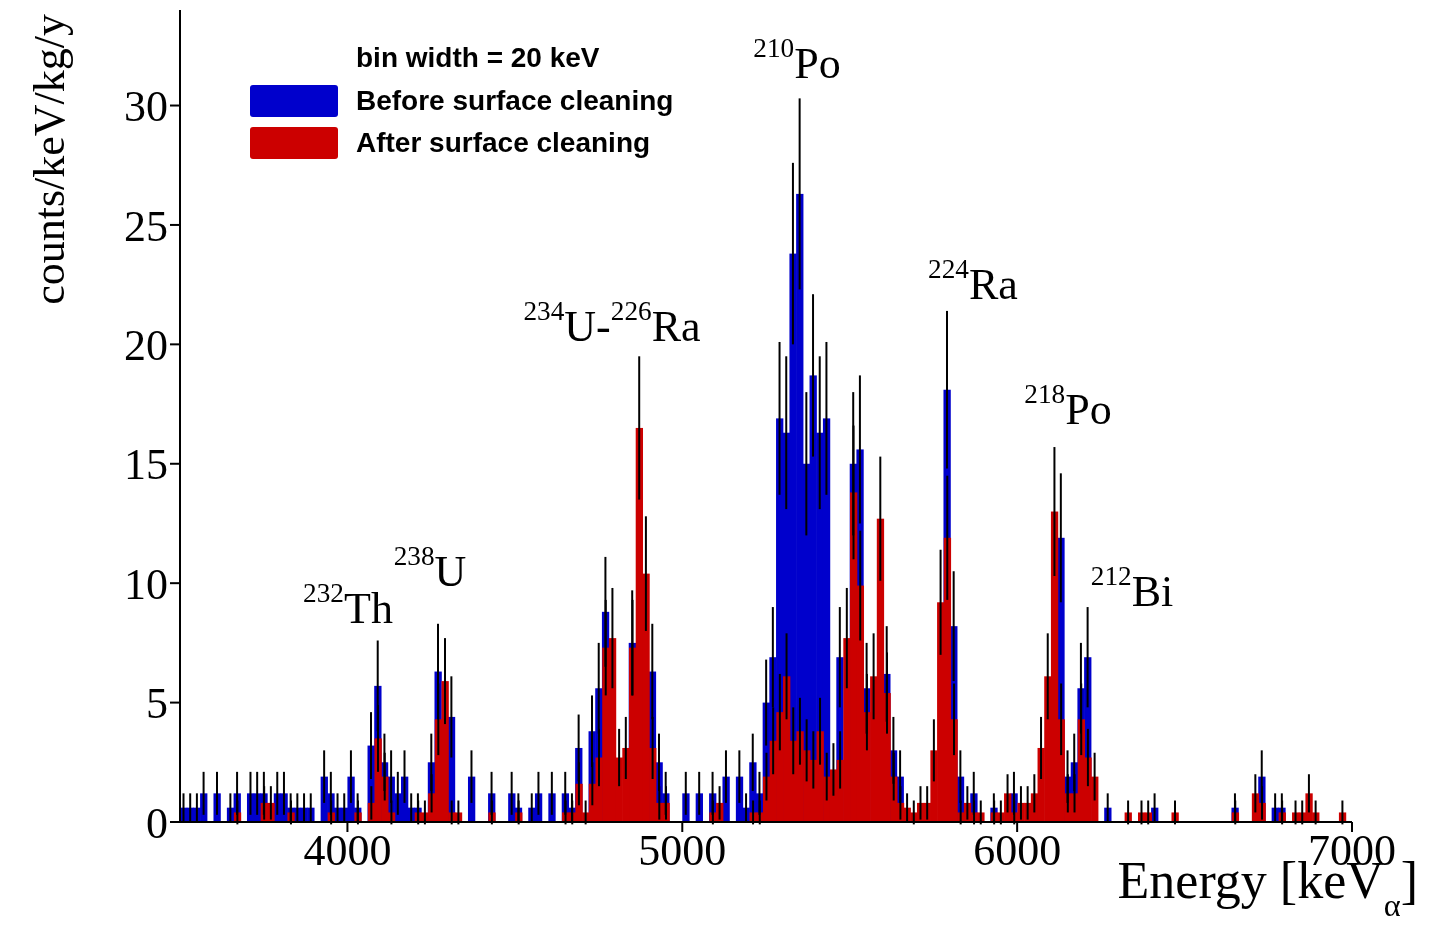 The image size is (1432, 926). I want to click on annotation: $^{224}$Ra, so click(973, 281).